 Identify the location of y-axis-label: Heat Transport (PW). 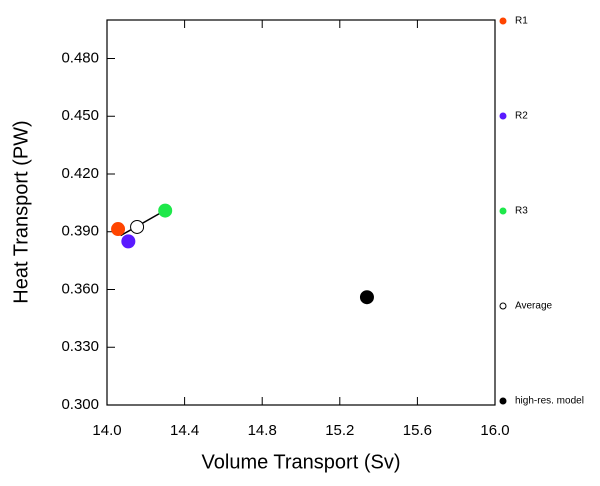
(21, 211).